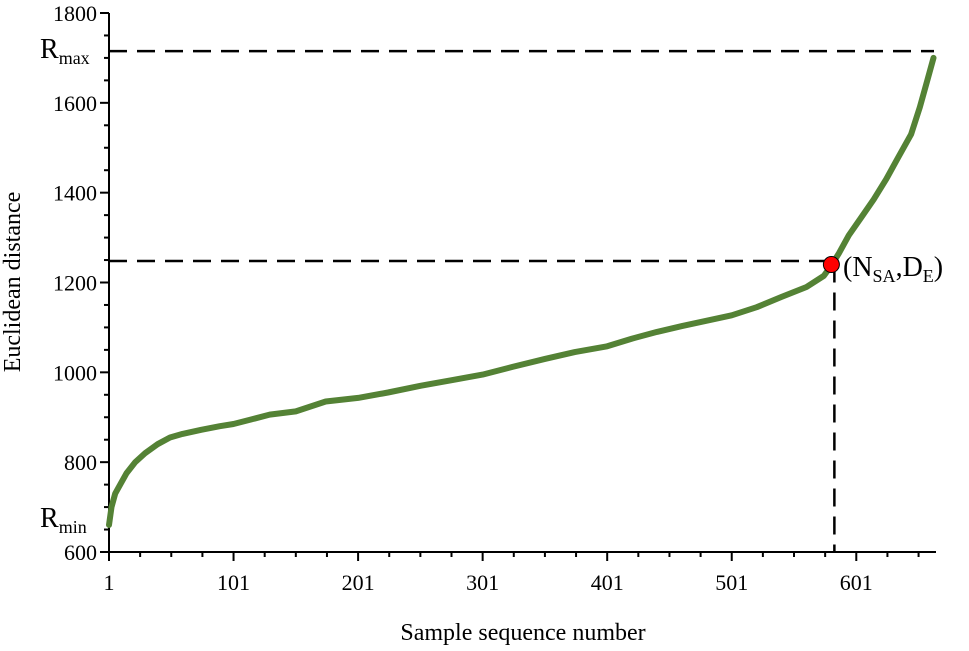 The image size is (969, 651). I want to click on x-tick-label: 301, so click(482, 582).